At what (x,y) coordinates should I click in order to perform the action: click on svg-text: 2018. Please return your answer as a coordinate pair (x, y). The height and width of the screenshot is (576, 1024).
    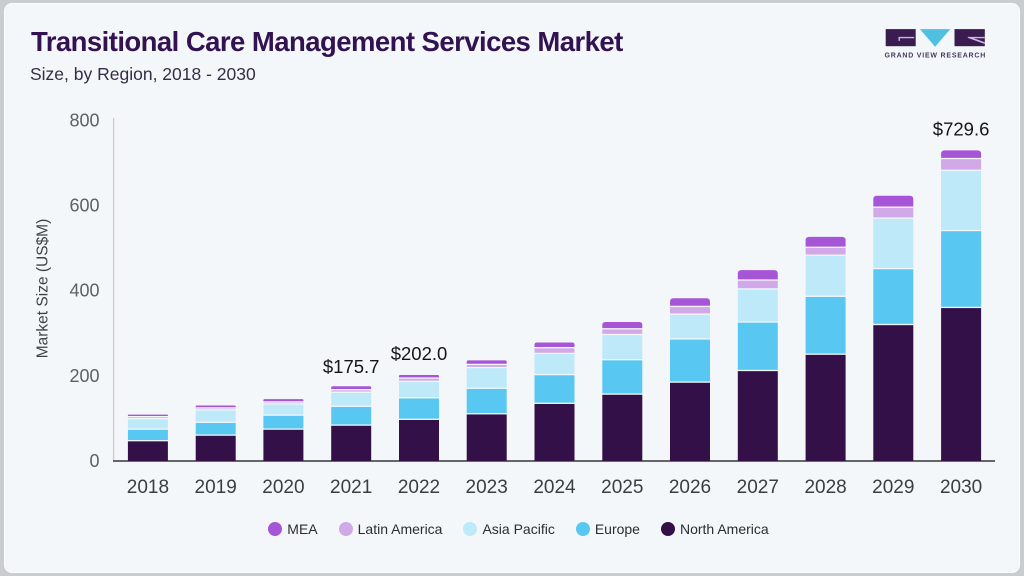
    Looking at the image, I should click on (148, 487).